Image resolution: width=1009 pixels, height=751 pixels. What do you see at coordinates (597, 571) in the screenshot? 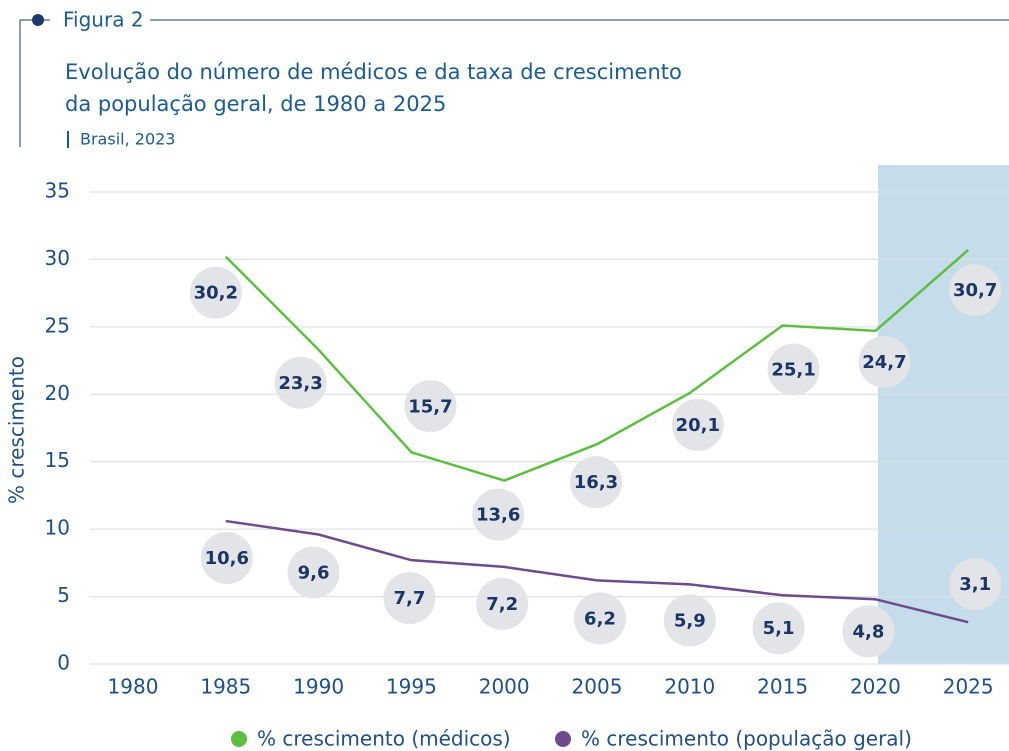
I see `series-line` at bounding box center [597, 571].